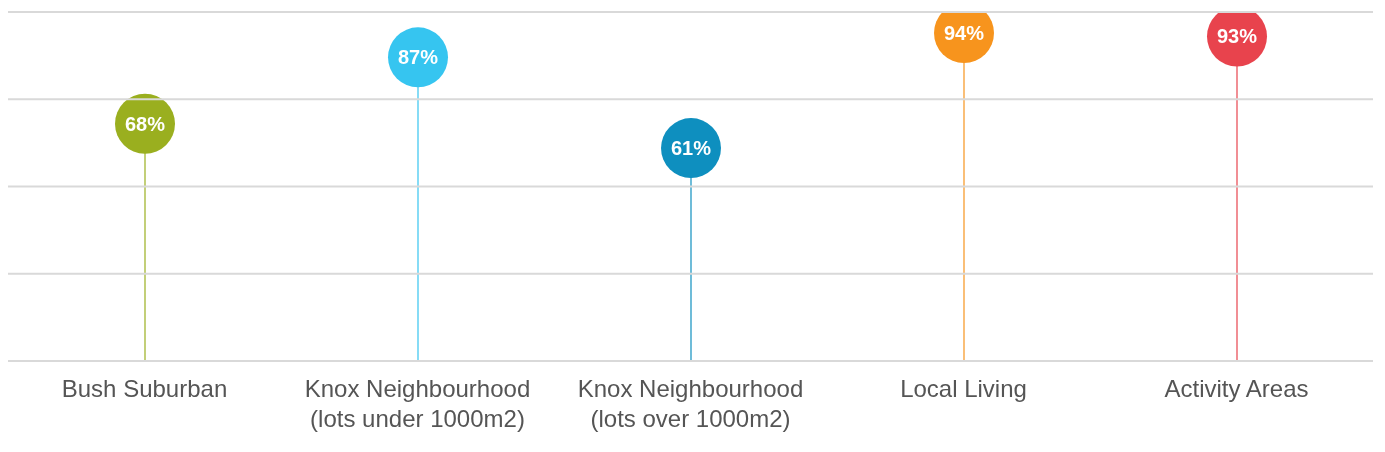  Describe the element at coordinates (963, 388) in the screenshot. I see `x-tick-label: Local Living` at that location.